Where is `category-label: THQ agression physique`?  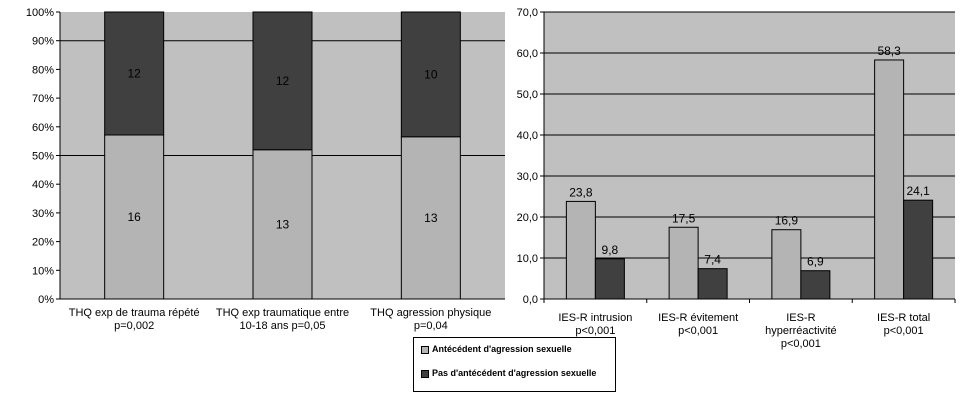
category-label: THQ agression physique is located at coordinates (430, 313).